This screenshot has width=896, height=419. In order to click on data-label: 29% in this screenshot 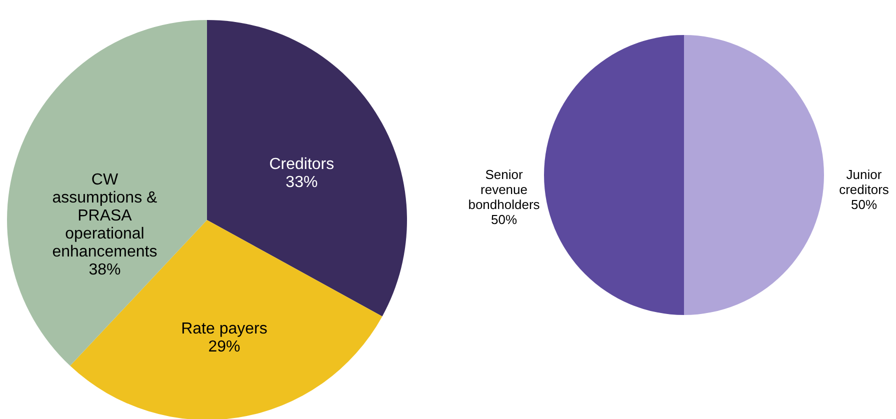, I will do `click(224, 347)`.